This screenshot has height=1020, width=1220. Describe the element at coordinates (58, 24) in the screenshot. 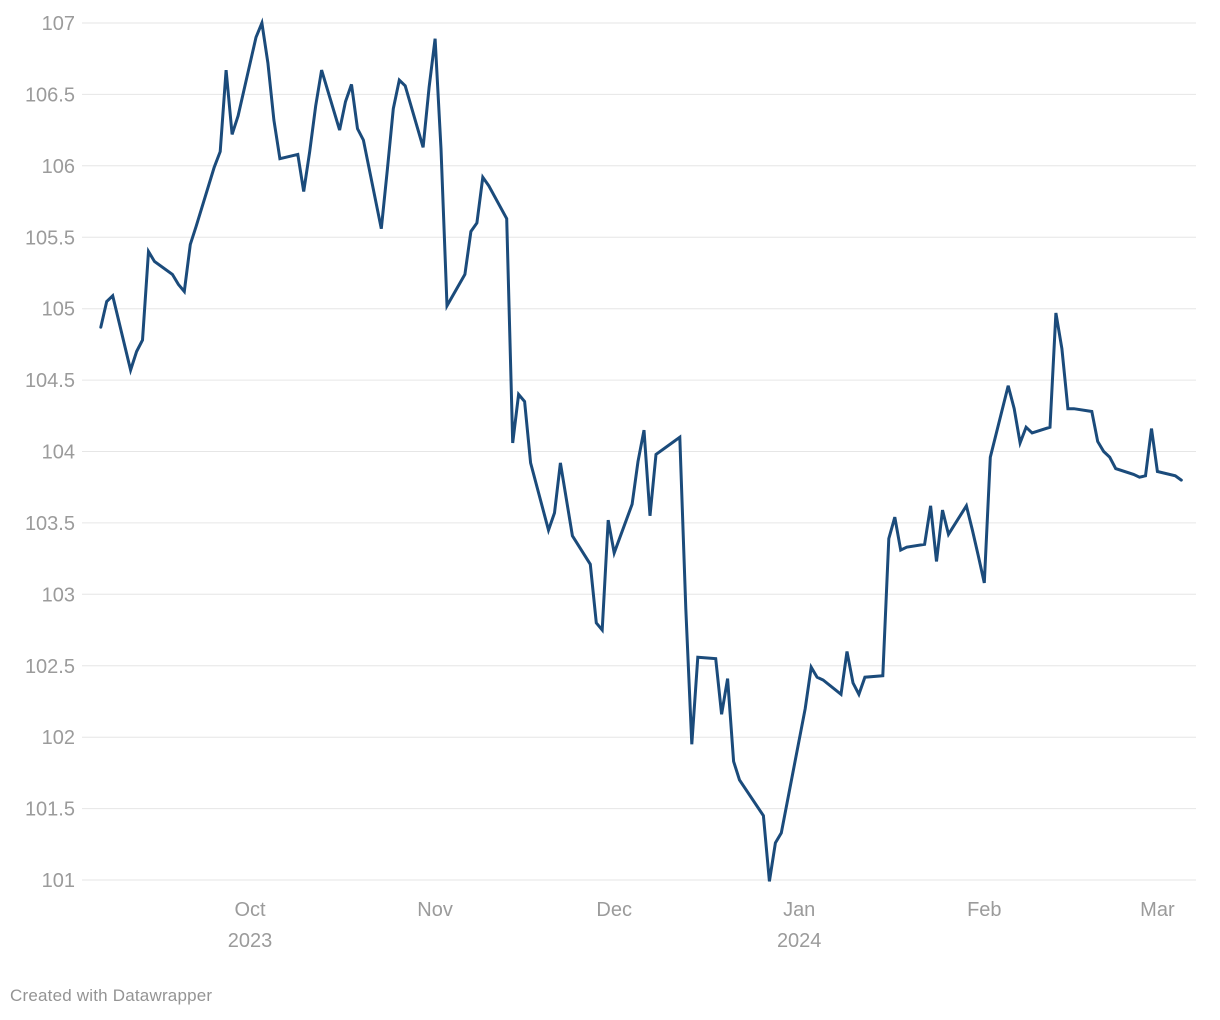

I see `y-axis-label: 107` at that location.